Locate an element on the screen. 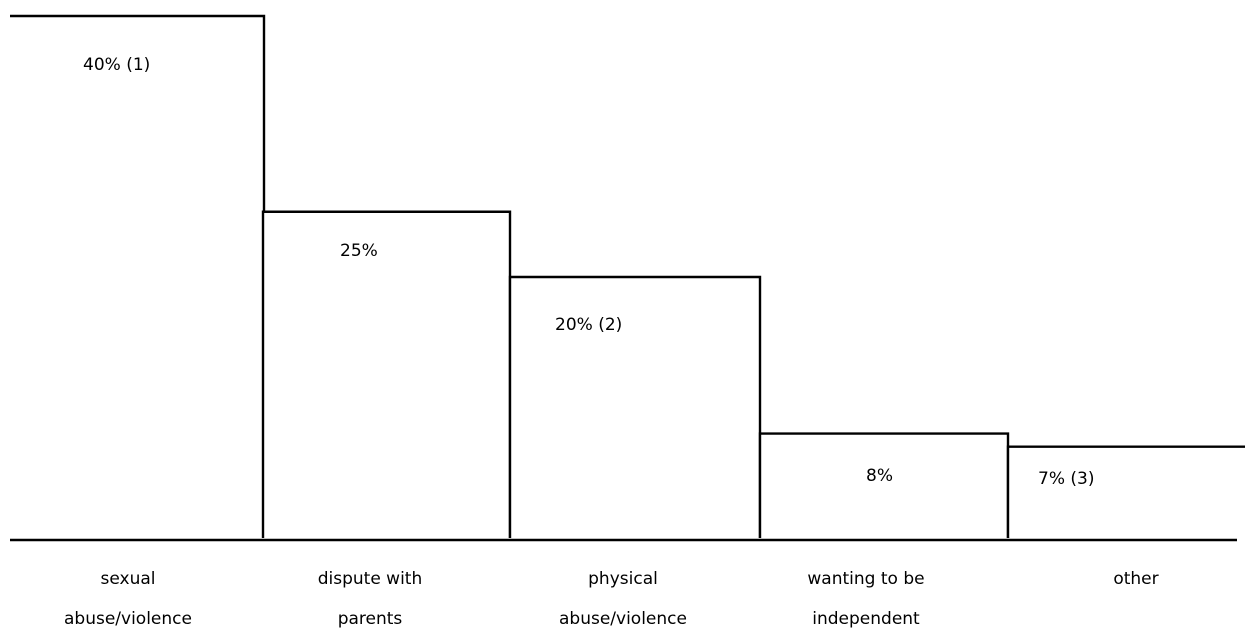  category-label-line: dispute with is located at coordinates (370, 579).